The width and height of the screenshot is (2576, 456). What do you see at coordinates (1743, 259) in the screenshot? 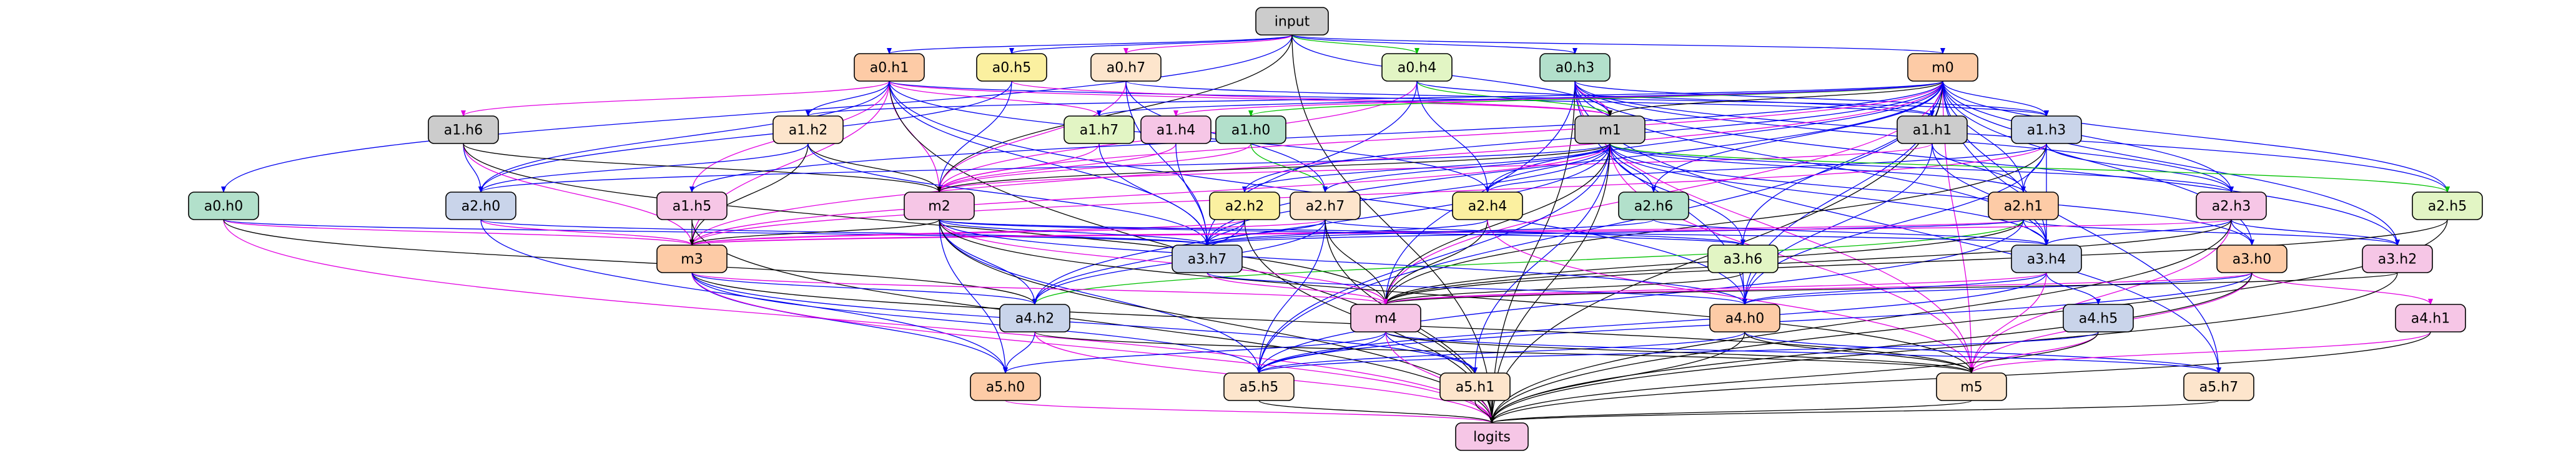
I see `node-a3h6: a3.h6` at bounding box center [1743, 259].